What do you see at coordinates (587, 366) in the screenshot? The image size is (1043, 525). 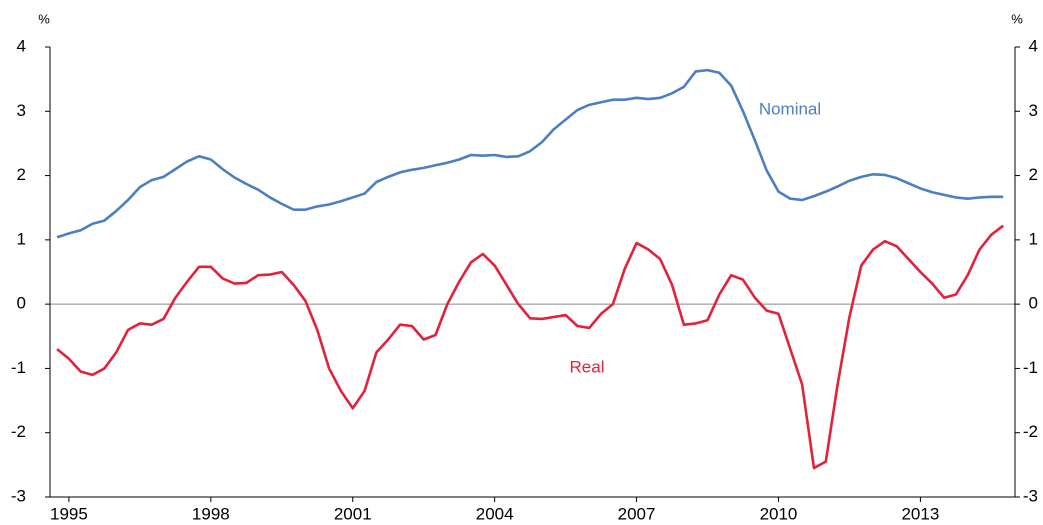 I see `series-label: Real` at bounding box center [587, 366].